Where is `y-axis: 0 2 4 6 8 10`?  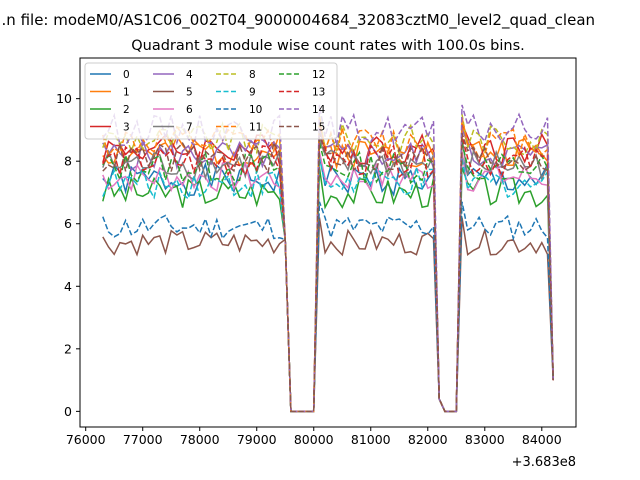 y-axis: 0 2 4 6 8 10 is located at coordinates (68, 255).